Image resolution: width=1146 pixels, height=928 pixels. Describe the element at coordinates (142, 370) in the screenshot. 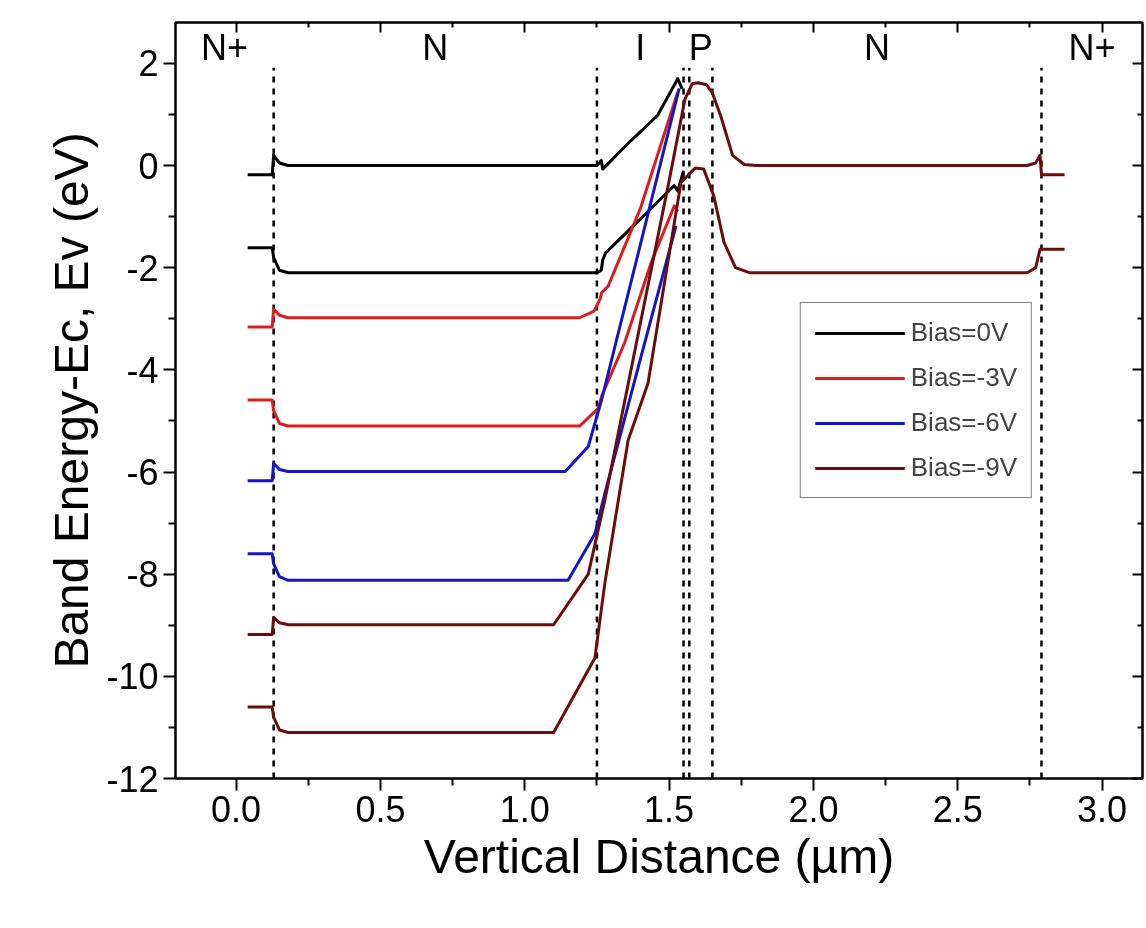

I see `y-tick-label: -4` at that location.